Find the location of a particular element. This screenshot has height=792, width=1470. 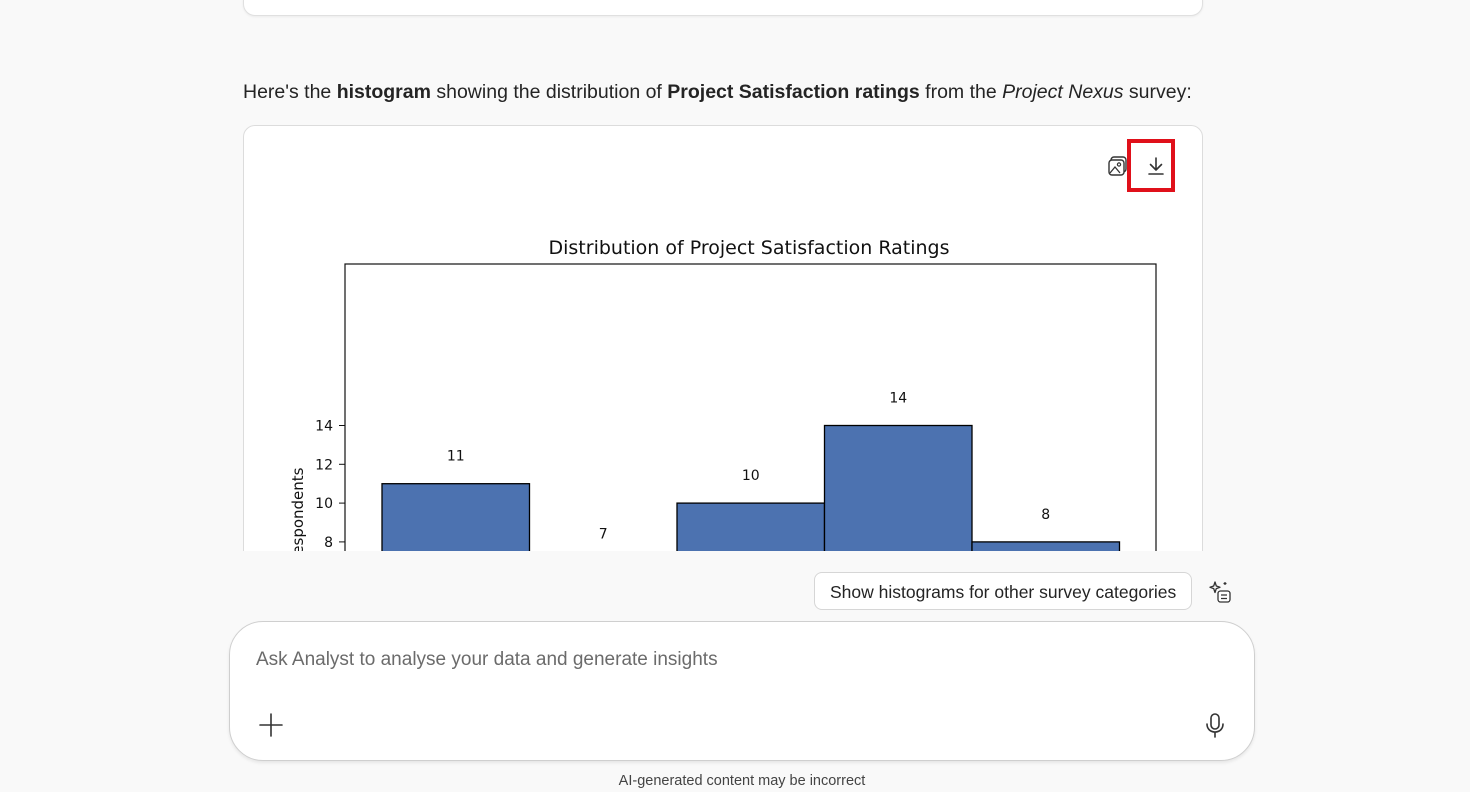

intro-bold-histogram: histogram is located at coordinates (383, 92).